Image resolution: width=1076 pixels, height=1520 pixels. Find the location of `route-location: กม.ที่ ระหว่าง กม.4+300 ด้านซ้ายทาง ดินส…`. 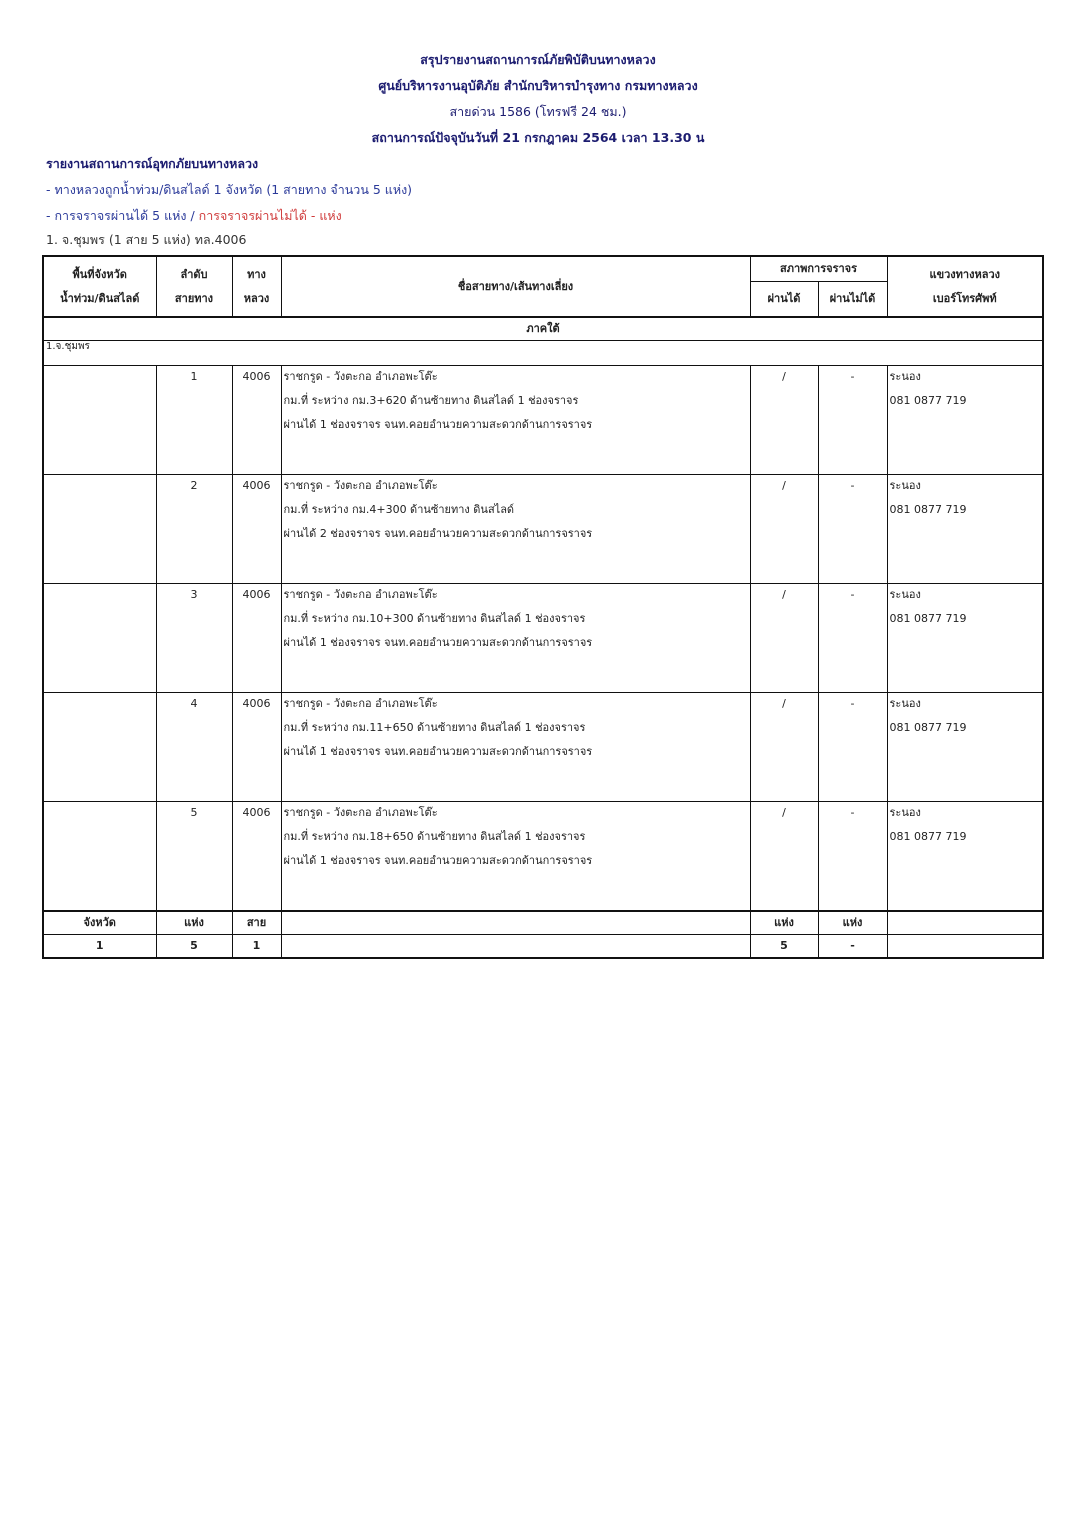

route-location: กม.ที่ ระหว่าง กม.4+300 ด้านซ้ายทาง ดินส… is located at coordinates (399, 509).